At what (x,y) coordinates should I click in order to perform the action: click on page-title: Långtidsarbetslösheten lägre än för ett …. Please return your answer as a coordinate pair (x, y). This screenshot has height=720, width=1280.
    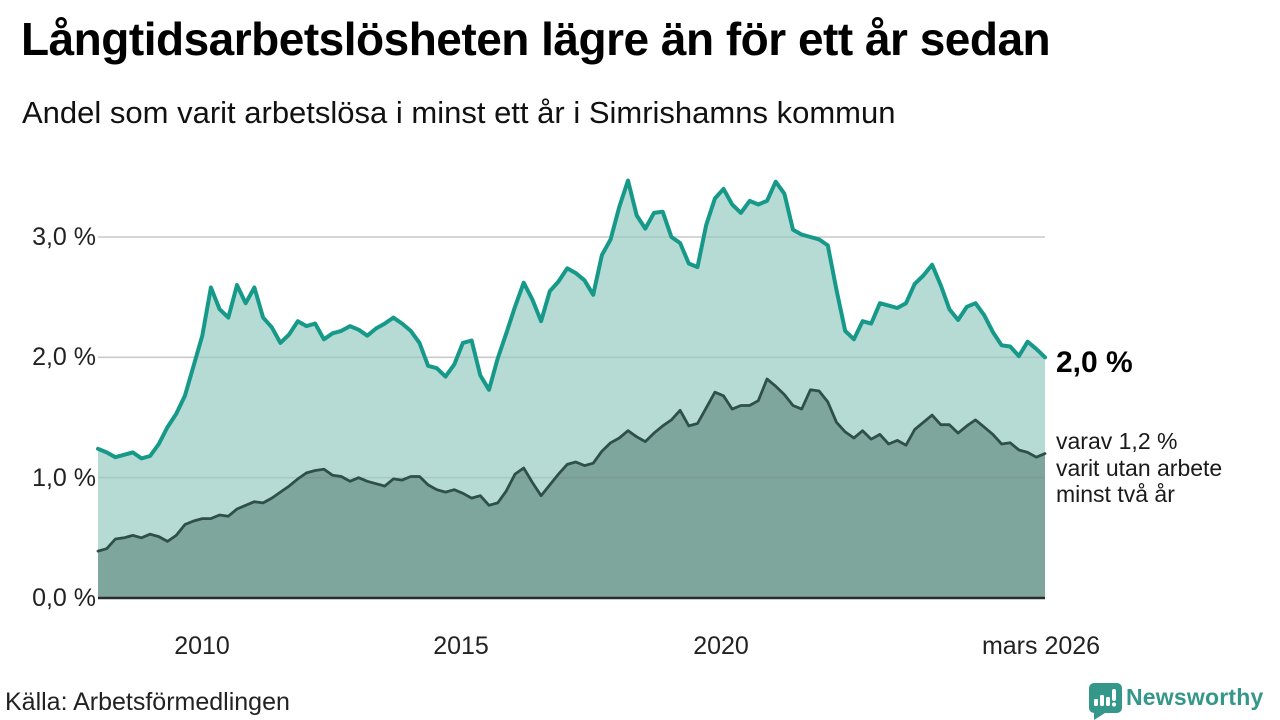
    Looking at the image, I should click on (536, 39).